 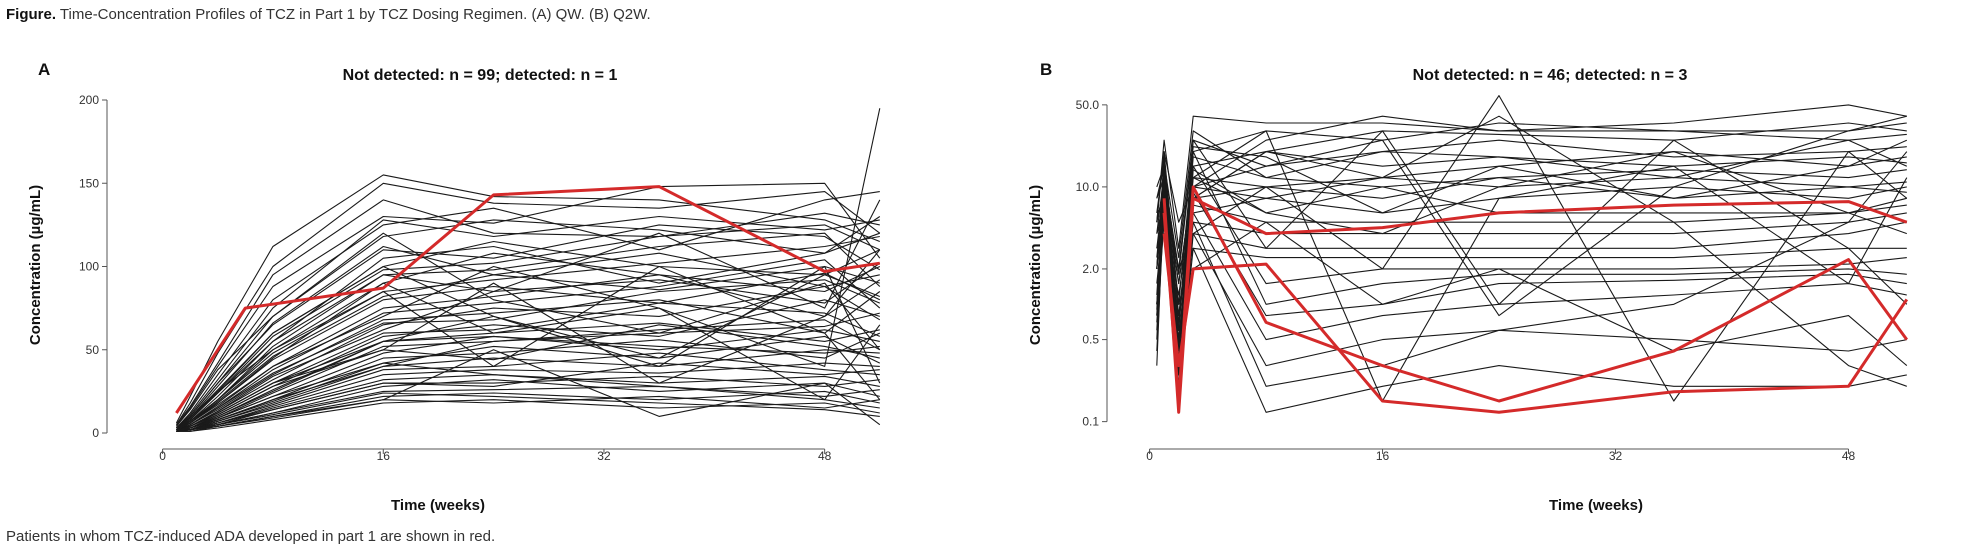 I want to click on panel-a-y-tick-label: 50, so click(x=93, y=350).